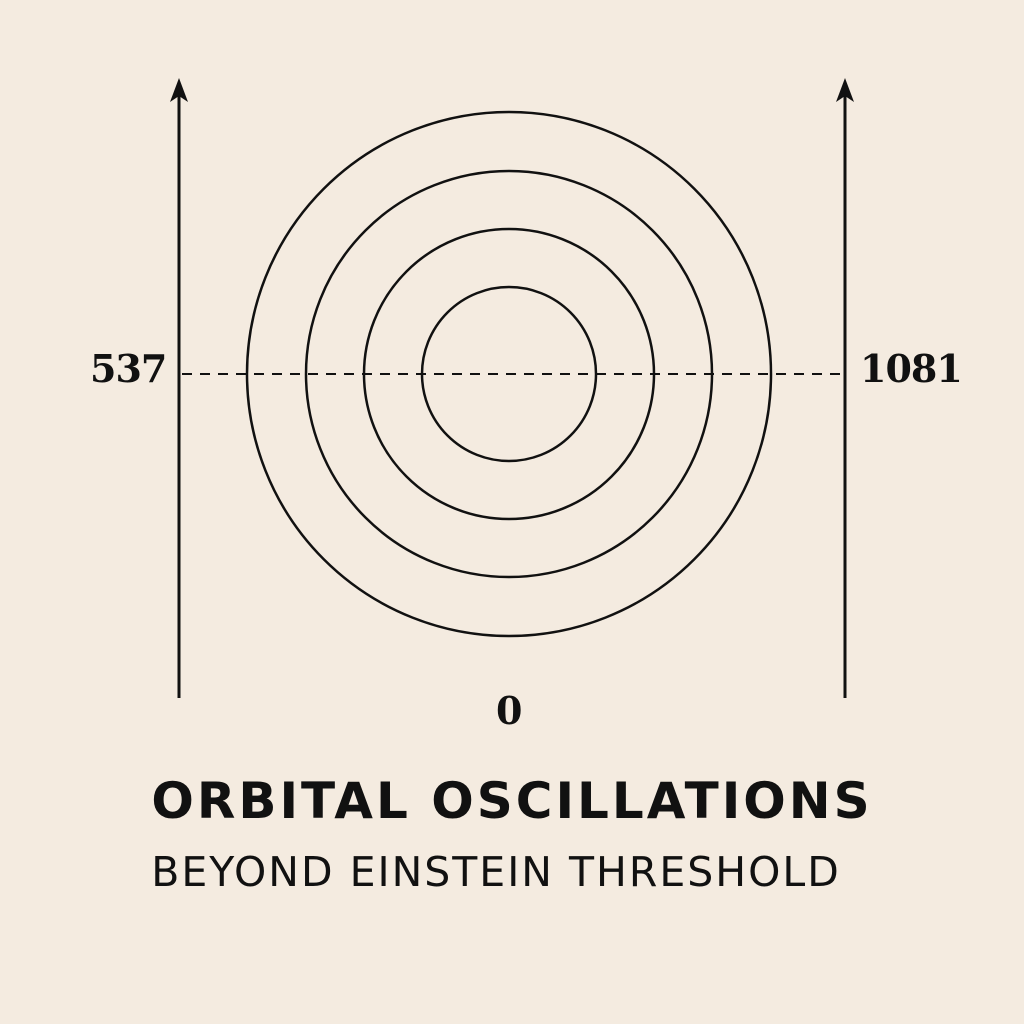 Image resolution: width=1024 pixels, height=1024 pixels. I want to click on bottom-value: 0, so click(509, 710).